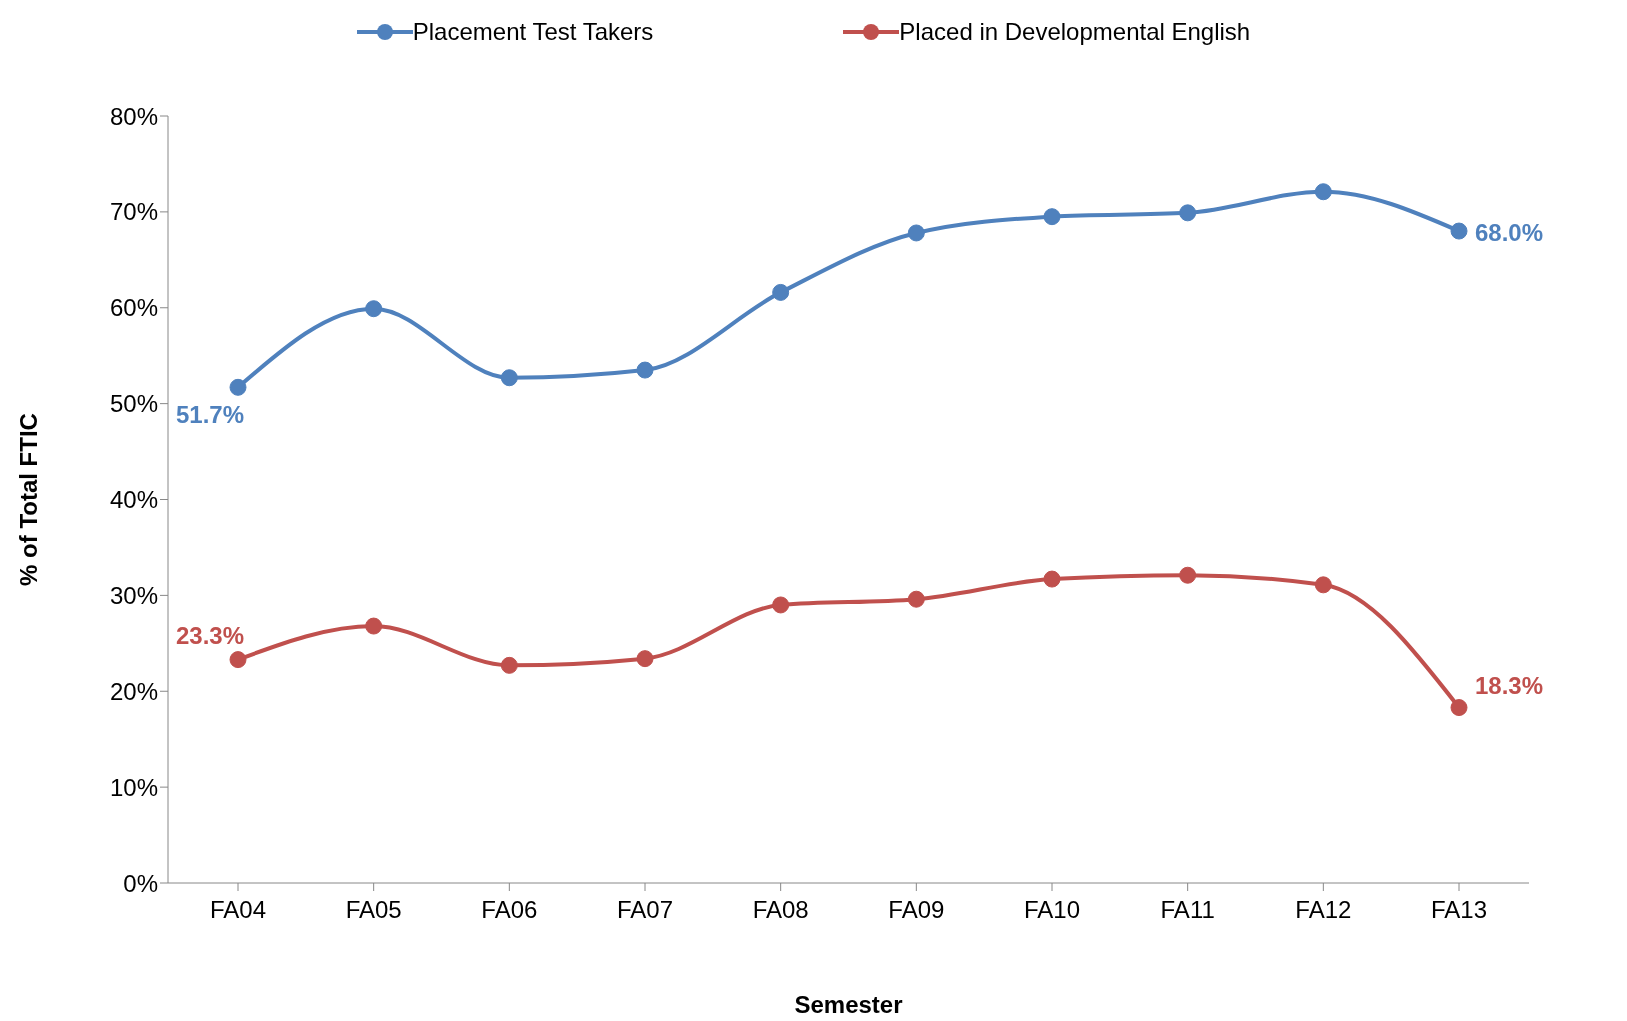 The height and width of the screenshot is (1021, 1627). I want to click on y-tick-label: 60%, so click(133, 308).